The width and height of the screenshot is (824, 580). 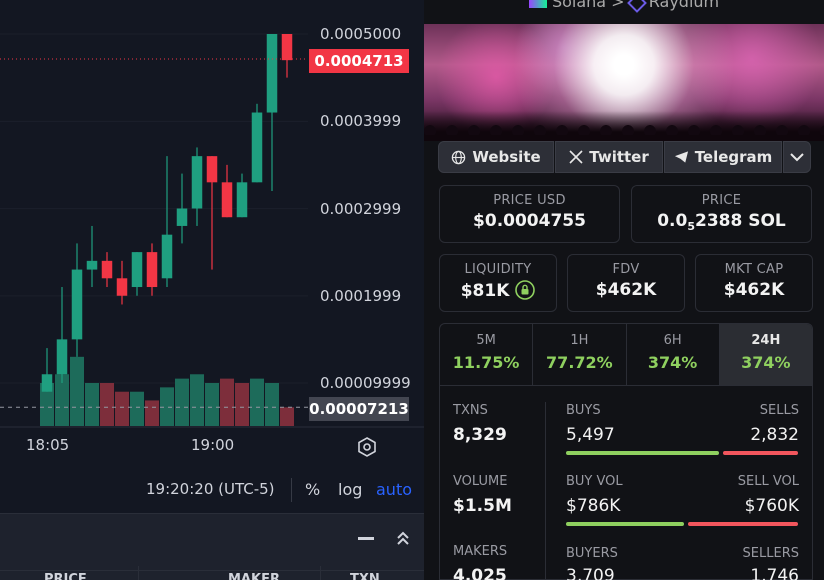 What do you see at coordinates (593, 506) in the screenshot?
I see `buyvol-value: $786K` at bounding box center [593, 506].